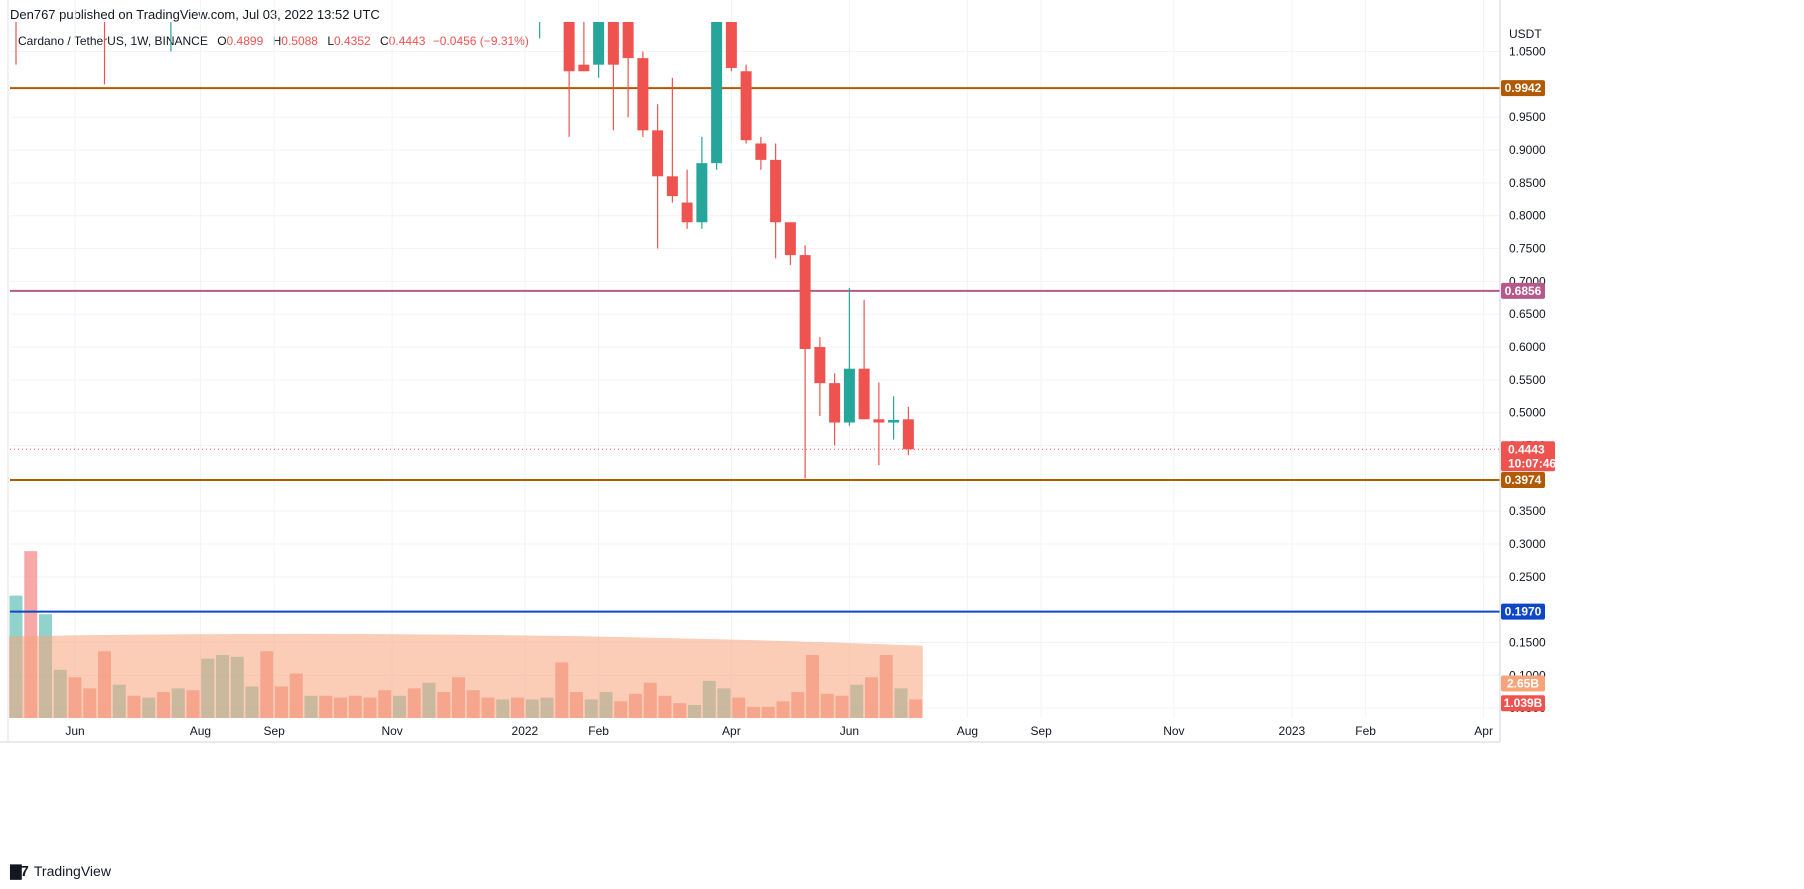 The image size is (1804, 889). I want to click on price-tick-label: 0.6000, so click(1527, 347).